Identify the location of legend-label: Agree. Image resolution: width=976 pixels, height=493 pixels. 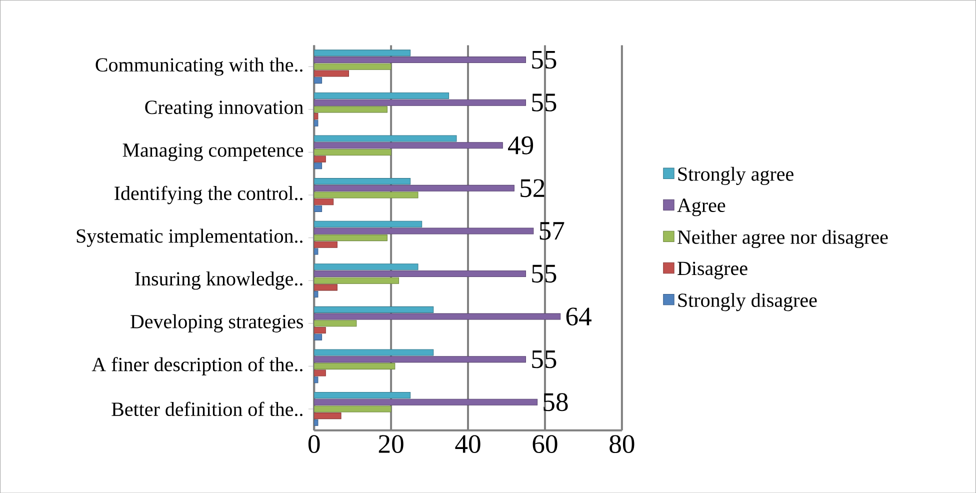
(701, 207).